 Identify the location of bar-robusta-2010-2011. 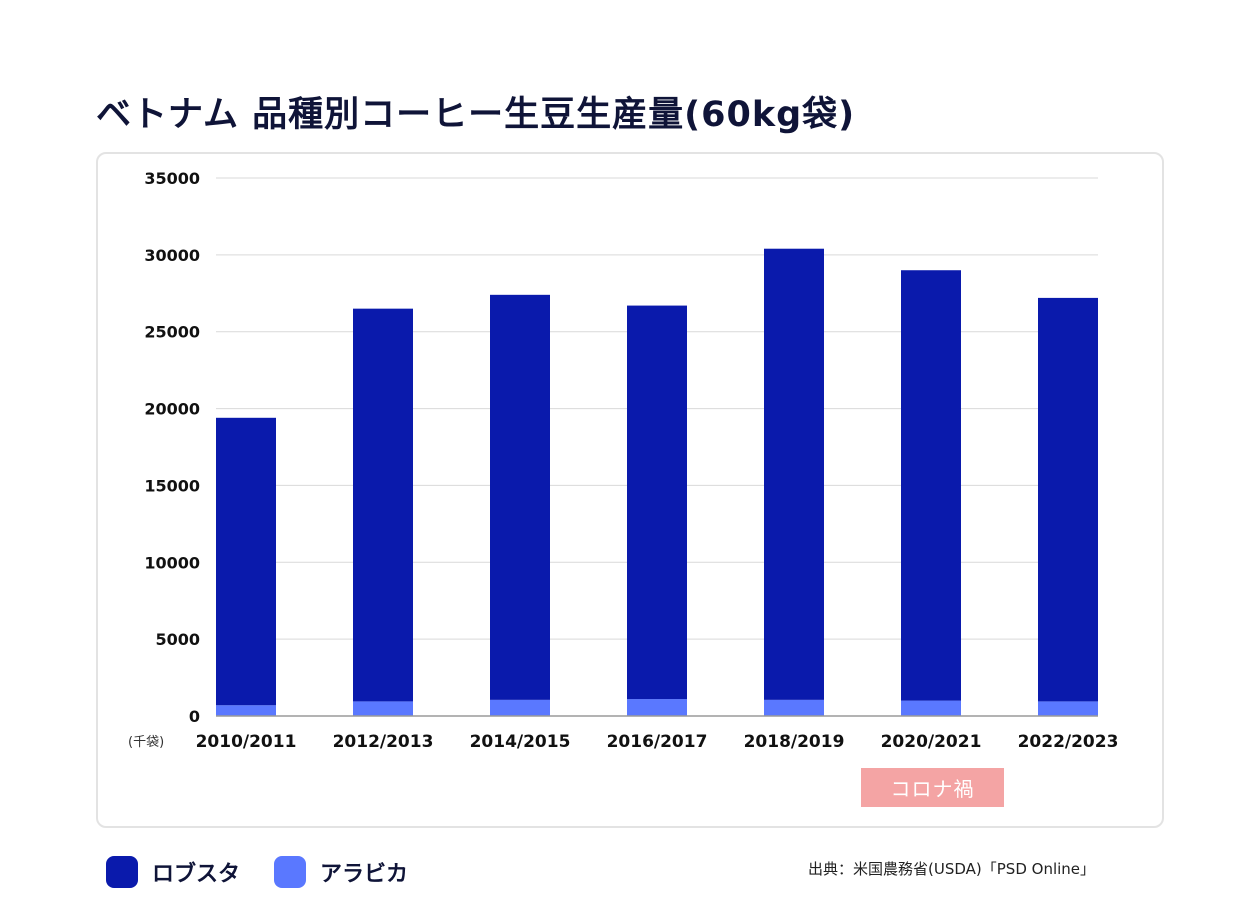
(246, 561).